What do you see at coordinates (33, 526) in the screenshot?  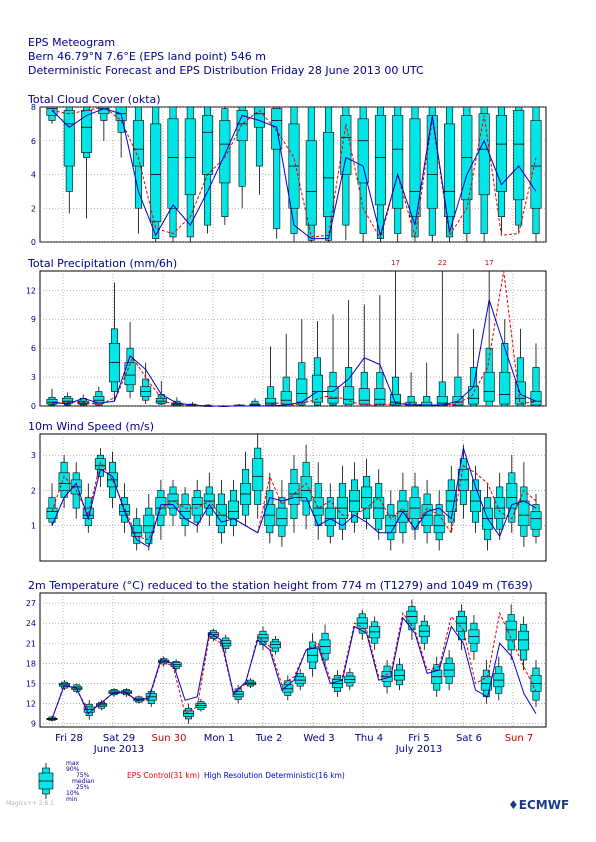 I see `y-tick-label: 1` at bounding box center [33, 526].